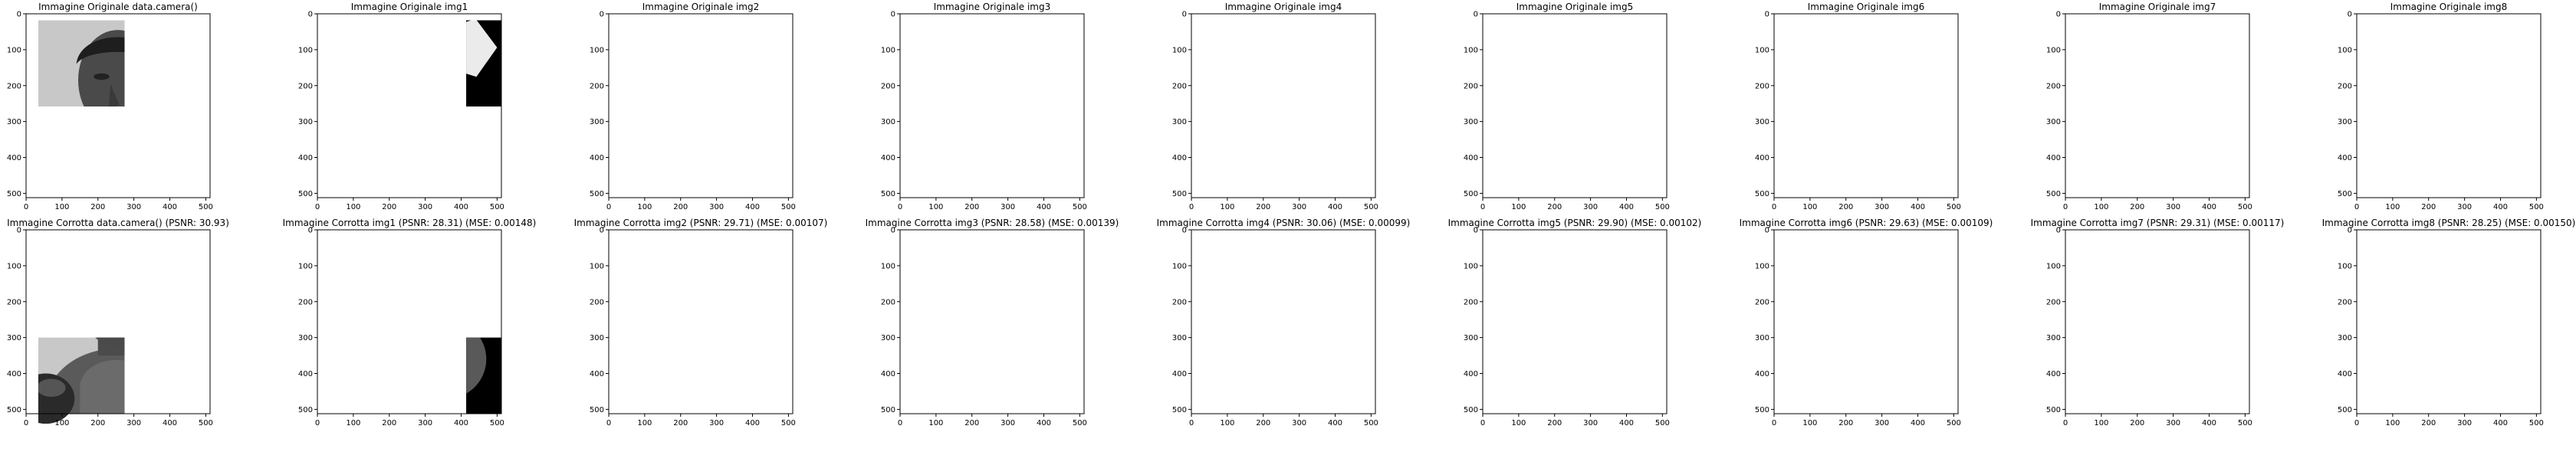 This screenshot has height=452, width=2576. Describe the element at coordinates (2158, 106) in the screenshot. I see `image-img7` at that location.